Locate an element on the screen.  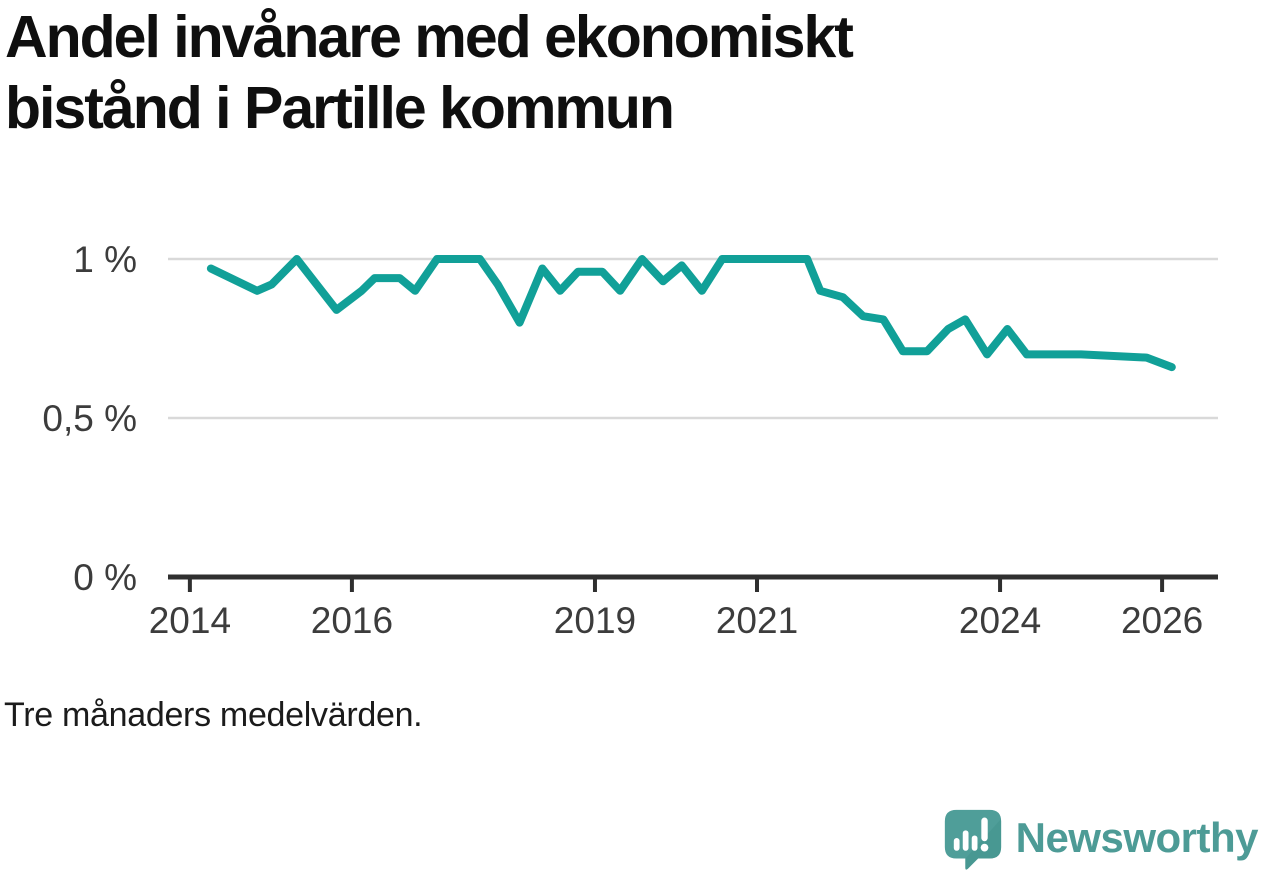
data-line-series is located at coordinates (691, 313).